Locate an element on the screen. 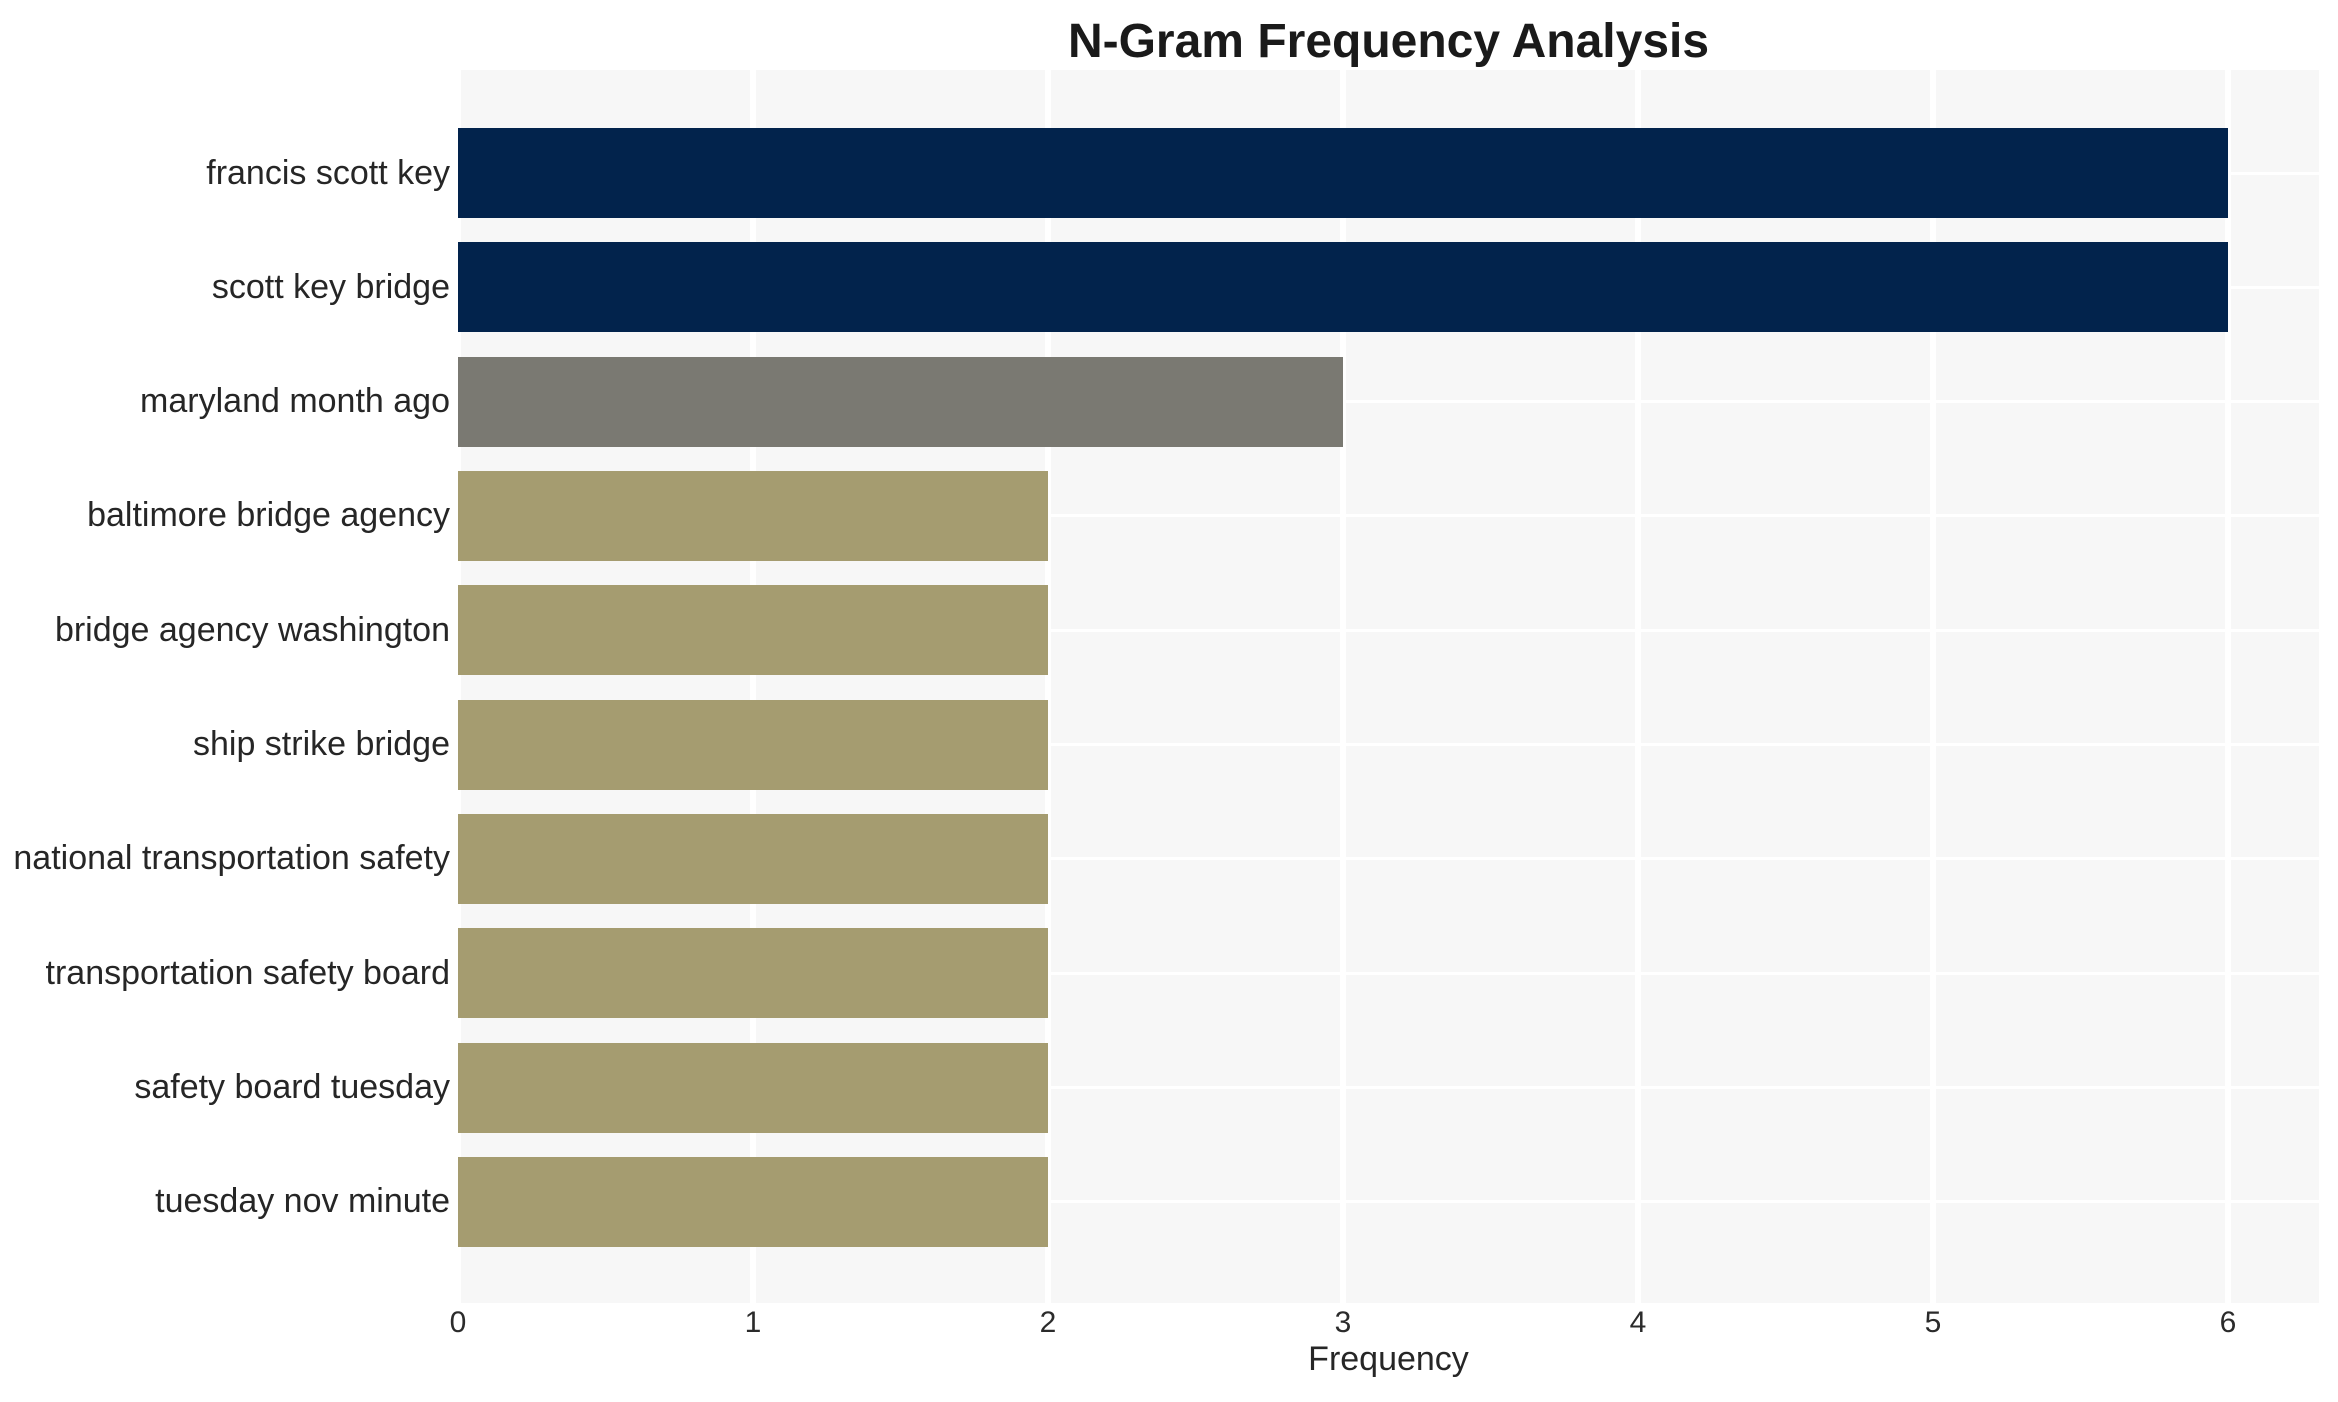 This screenshot has width=2338, height=1402. y-axis-label: transportation safety board is located at coordinates (247, 972).